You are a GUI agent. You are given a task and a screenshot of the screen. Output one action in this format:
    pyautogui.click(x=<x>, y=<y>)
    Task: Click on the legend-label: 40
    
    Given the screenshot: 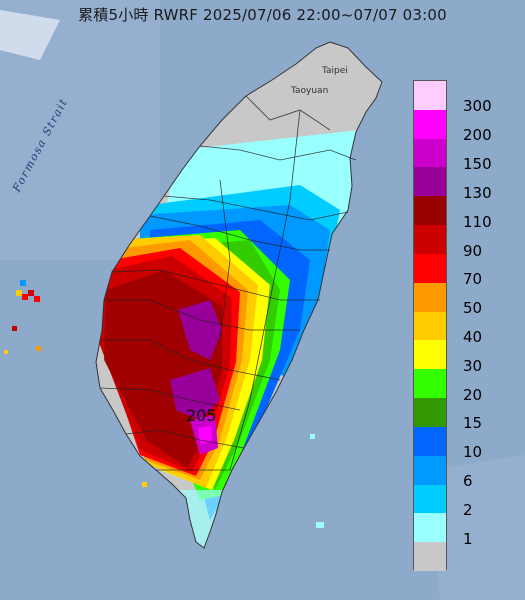 What is the action you would take?
    pyautogui.click(x=473, y=337)
    